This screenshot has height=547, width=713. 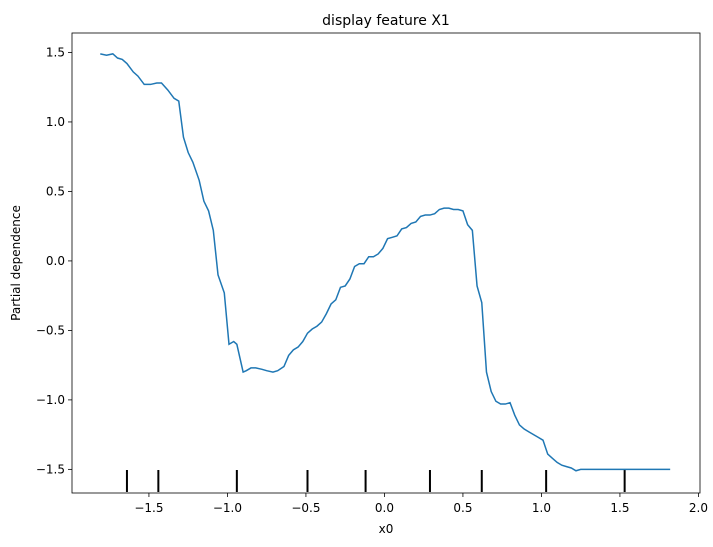 I want to click on x-tick-label-2: −0.5, so click(x=305, y=508).